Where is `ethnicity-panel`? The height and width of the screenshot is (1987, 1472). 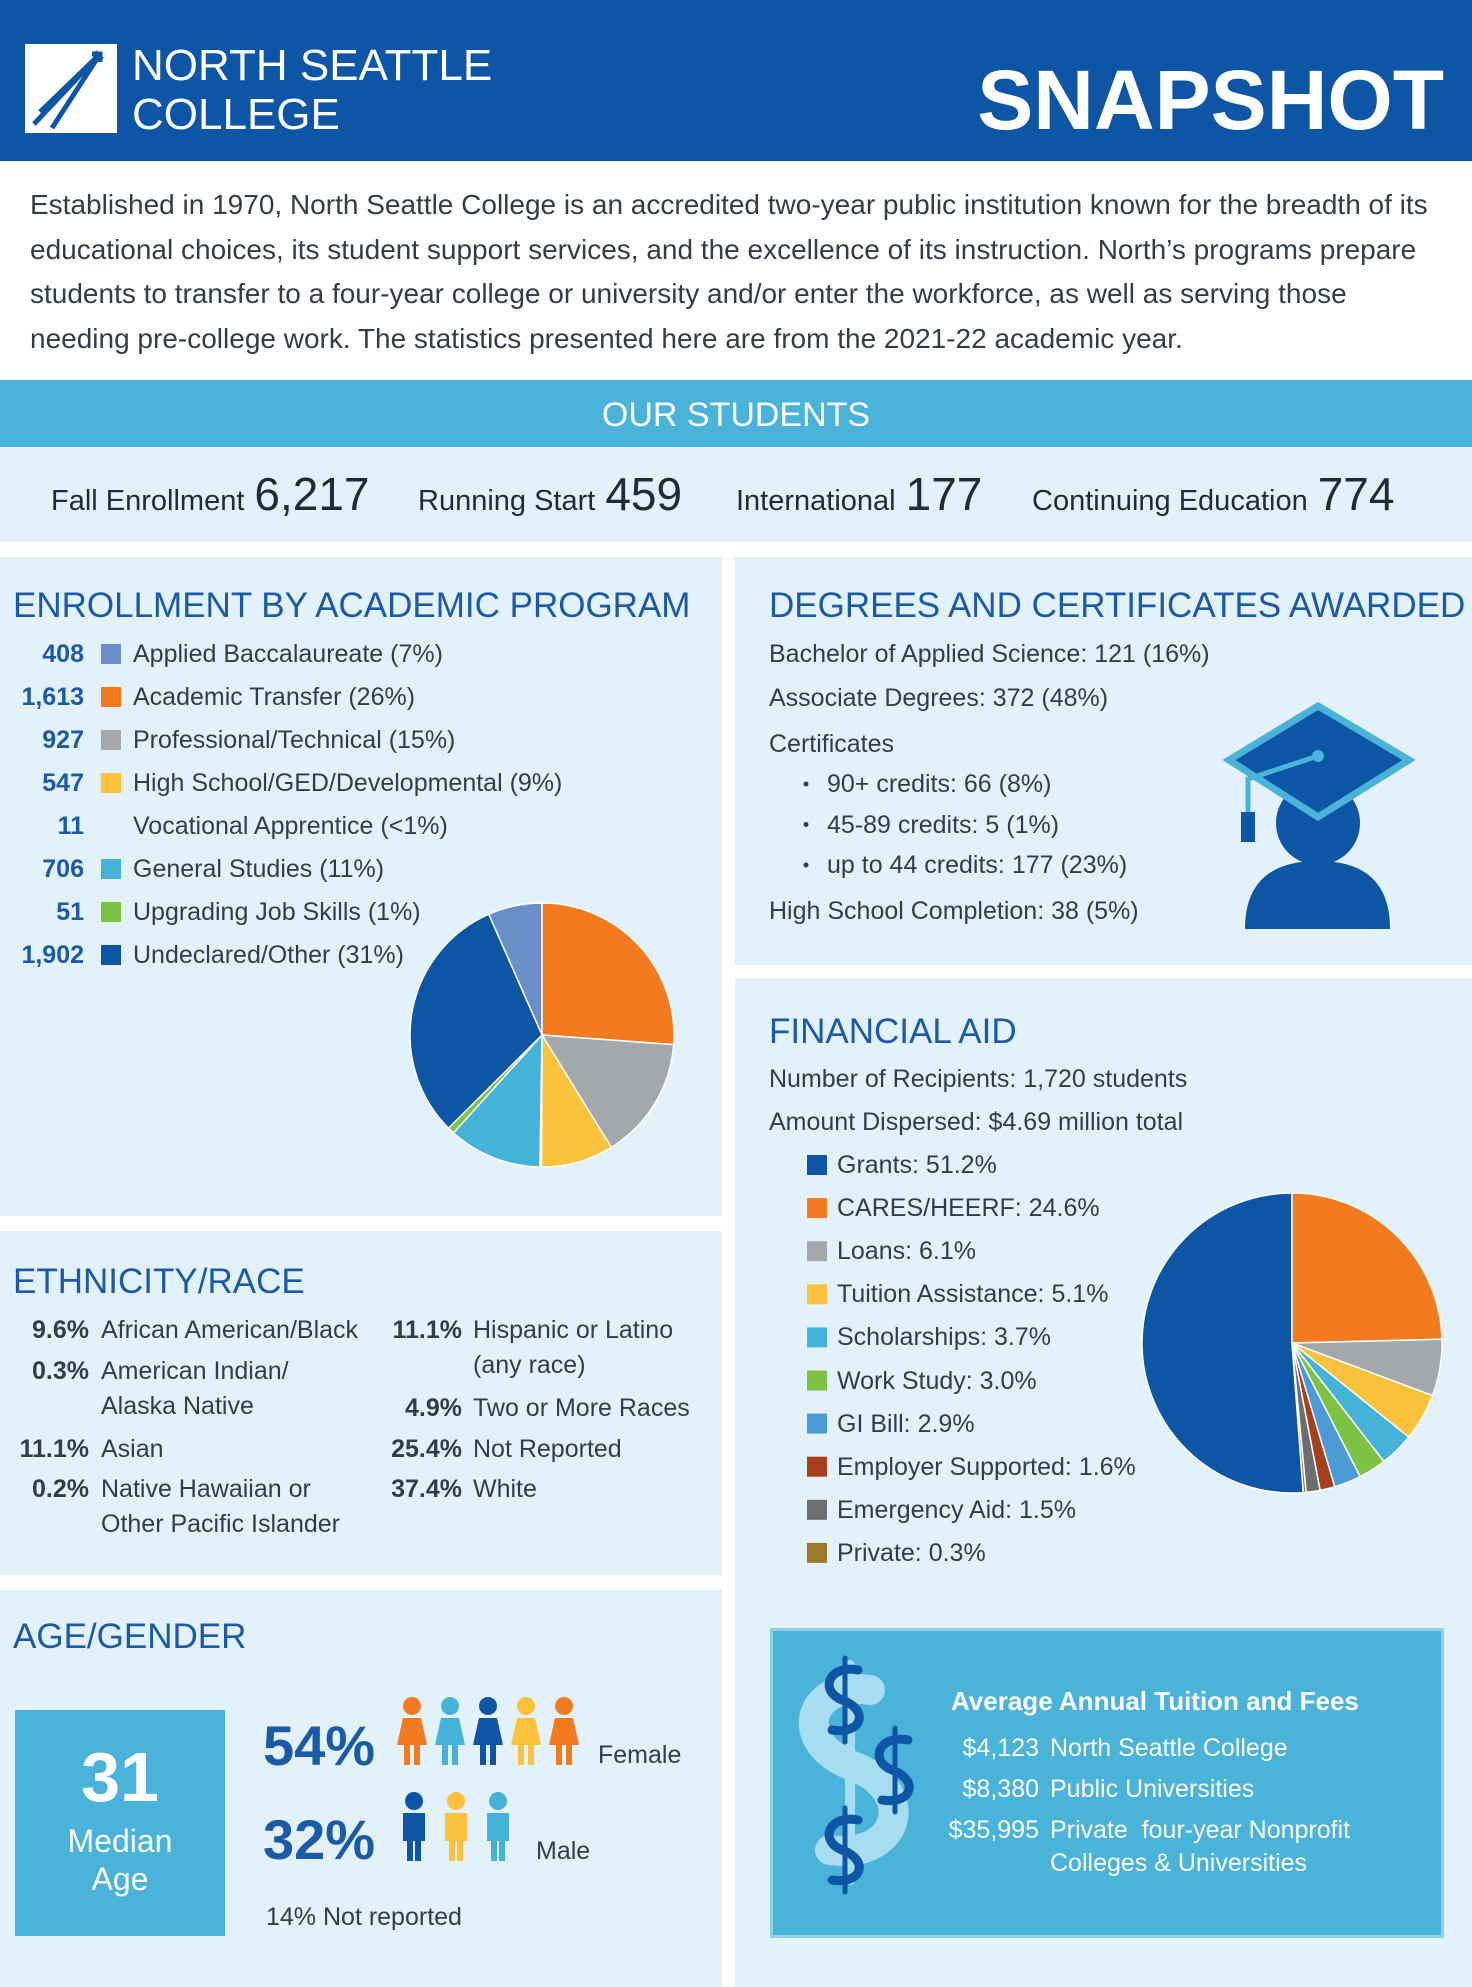 ethnicity-panel is located at coordinates (361, 1403).